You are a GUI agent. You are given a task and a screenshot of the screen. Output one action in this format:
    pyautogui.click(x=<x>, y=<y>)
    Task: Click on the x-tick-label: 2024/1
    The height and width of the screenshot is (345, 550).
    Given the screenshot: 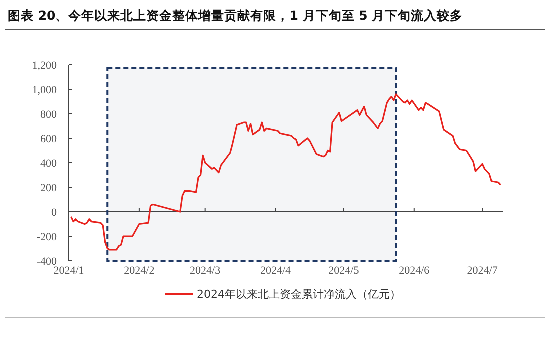 What is the action you would take?
    pyautogui.click(x=69, y=271)
    